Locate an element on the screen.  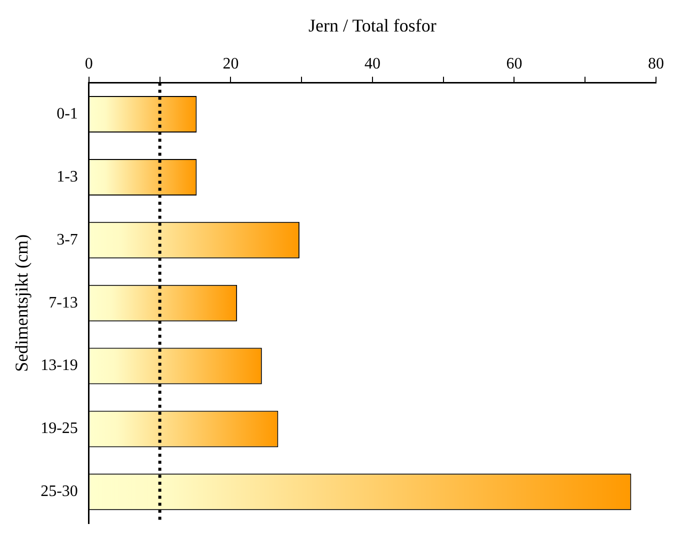
y-tick-label: 25-30 is located at coordinates (59, 491).